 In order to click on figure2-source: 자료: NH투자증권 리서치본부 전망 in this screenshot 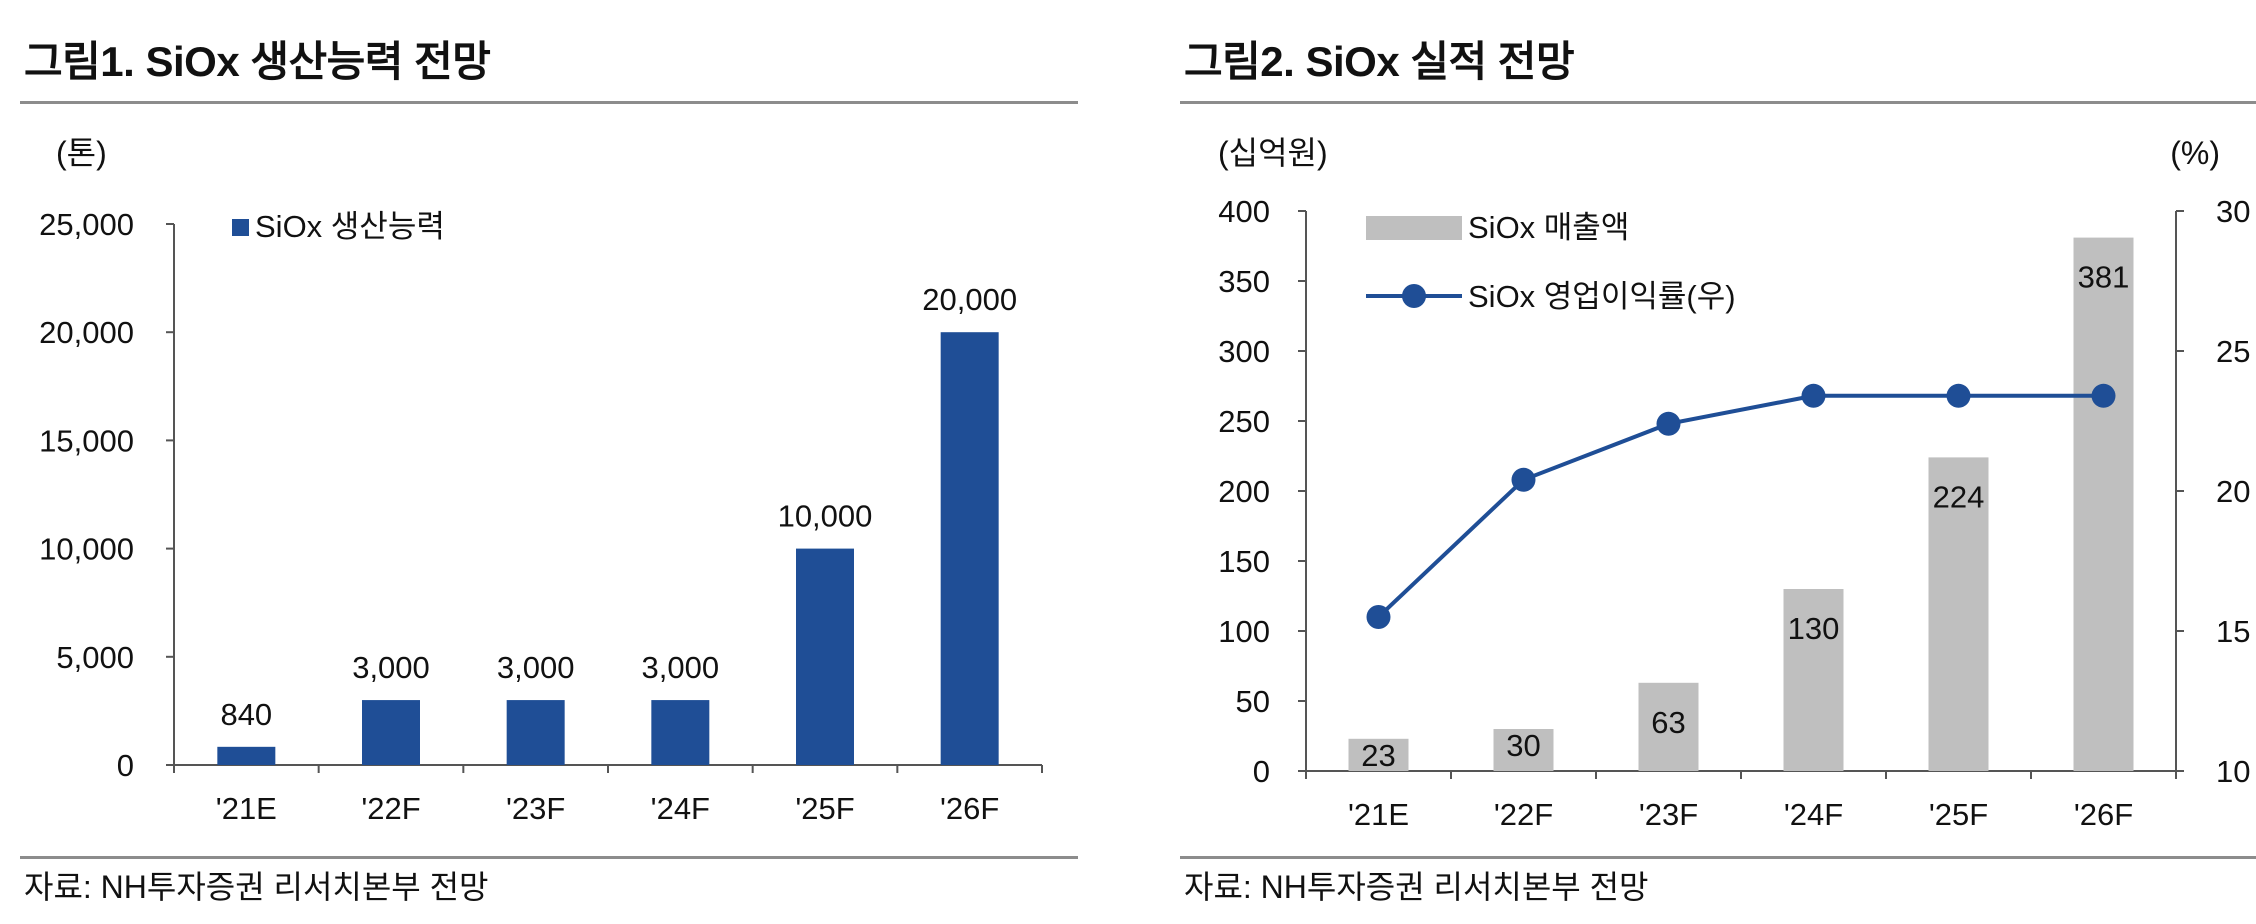, I will do `click(1416, 887)`.